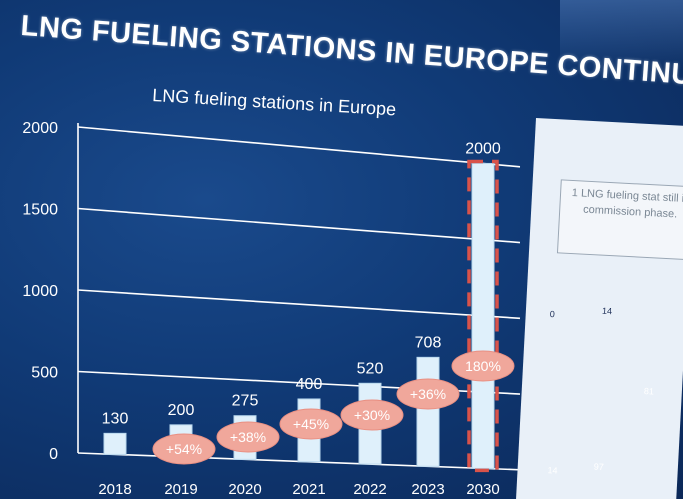  Describe the element at coordinates (649, 391) in the screenshot. I see `map-label: 81` at that location.